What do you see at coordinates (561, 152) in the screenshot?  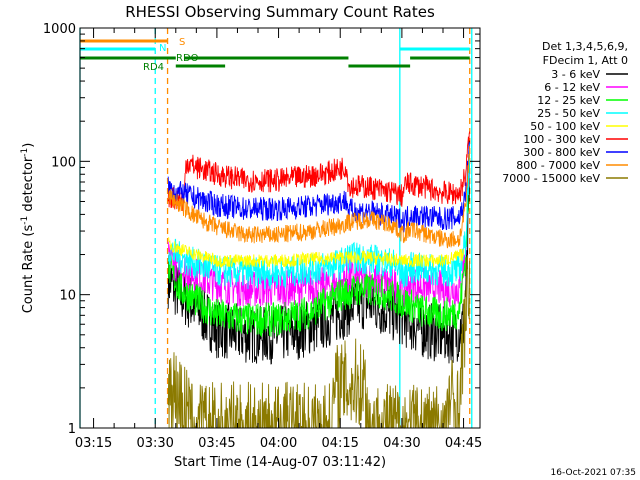 I see `legend-label: 300 - 800 keV` at bounding box center [561, 152].